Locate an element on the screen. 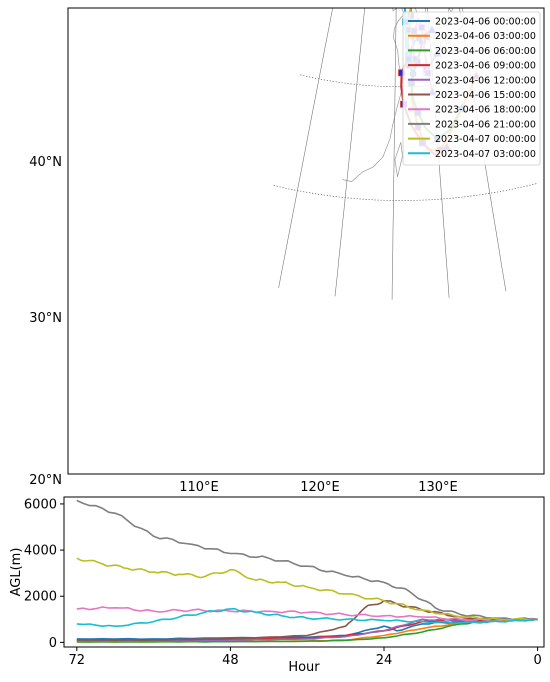 Image resolution: width=550 pixels, height=682 pixels. legend-label: 2023-04-06 06:00:00 is located at coordinates (485, 51).